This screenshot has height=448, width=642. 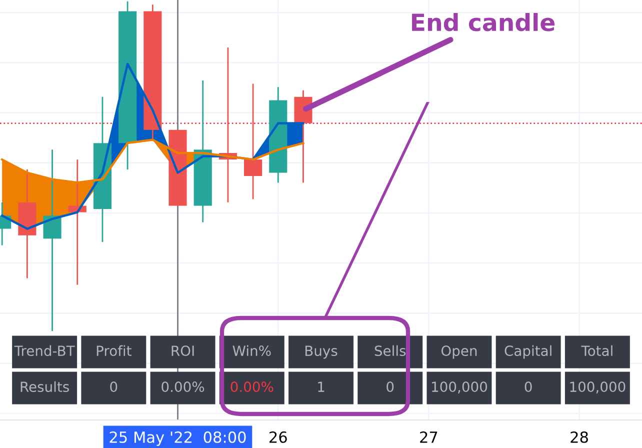 What do you see at coordinates (44, 350) in the screenshot?
I see `text: Trend-BT` at bounding box center [44, 350].